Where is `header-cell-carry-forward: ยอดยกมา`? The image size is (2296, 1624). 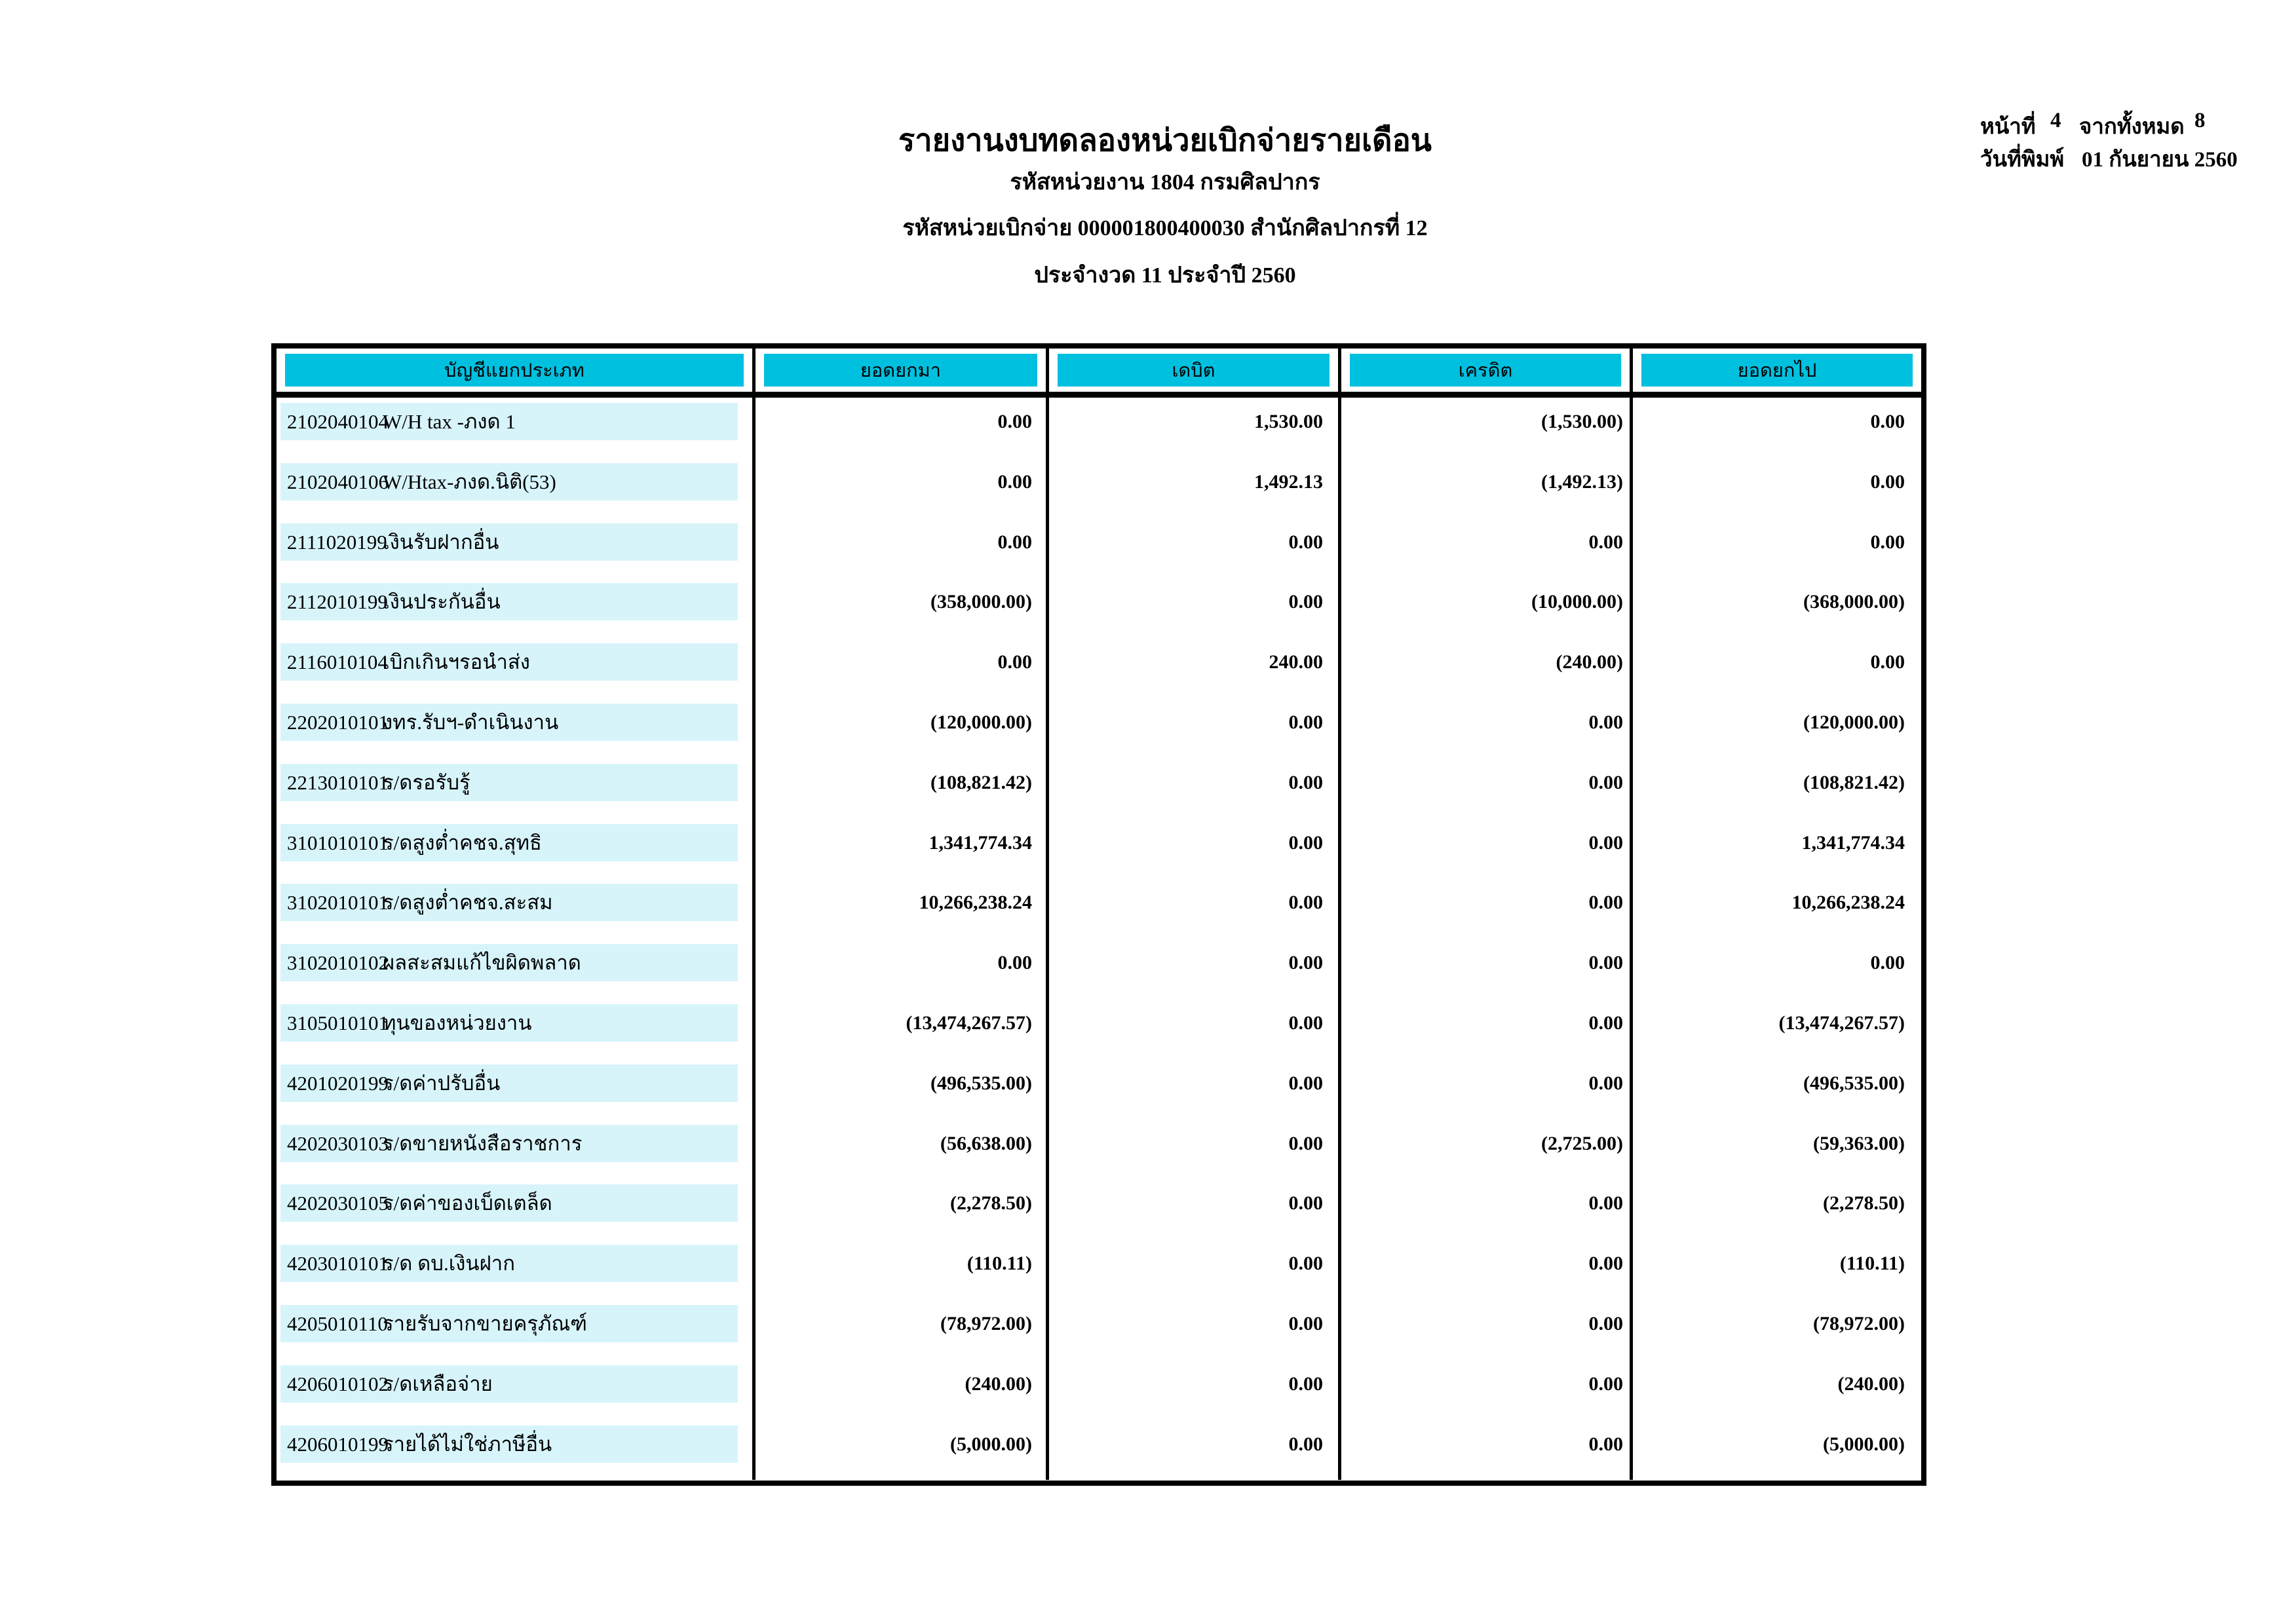
header-cell-carry-forward: ยอดยกมา is located at coordinates (899, 370).